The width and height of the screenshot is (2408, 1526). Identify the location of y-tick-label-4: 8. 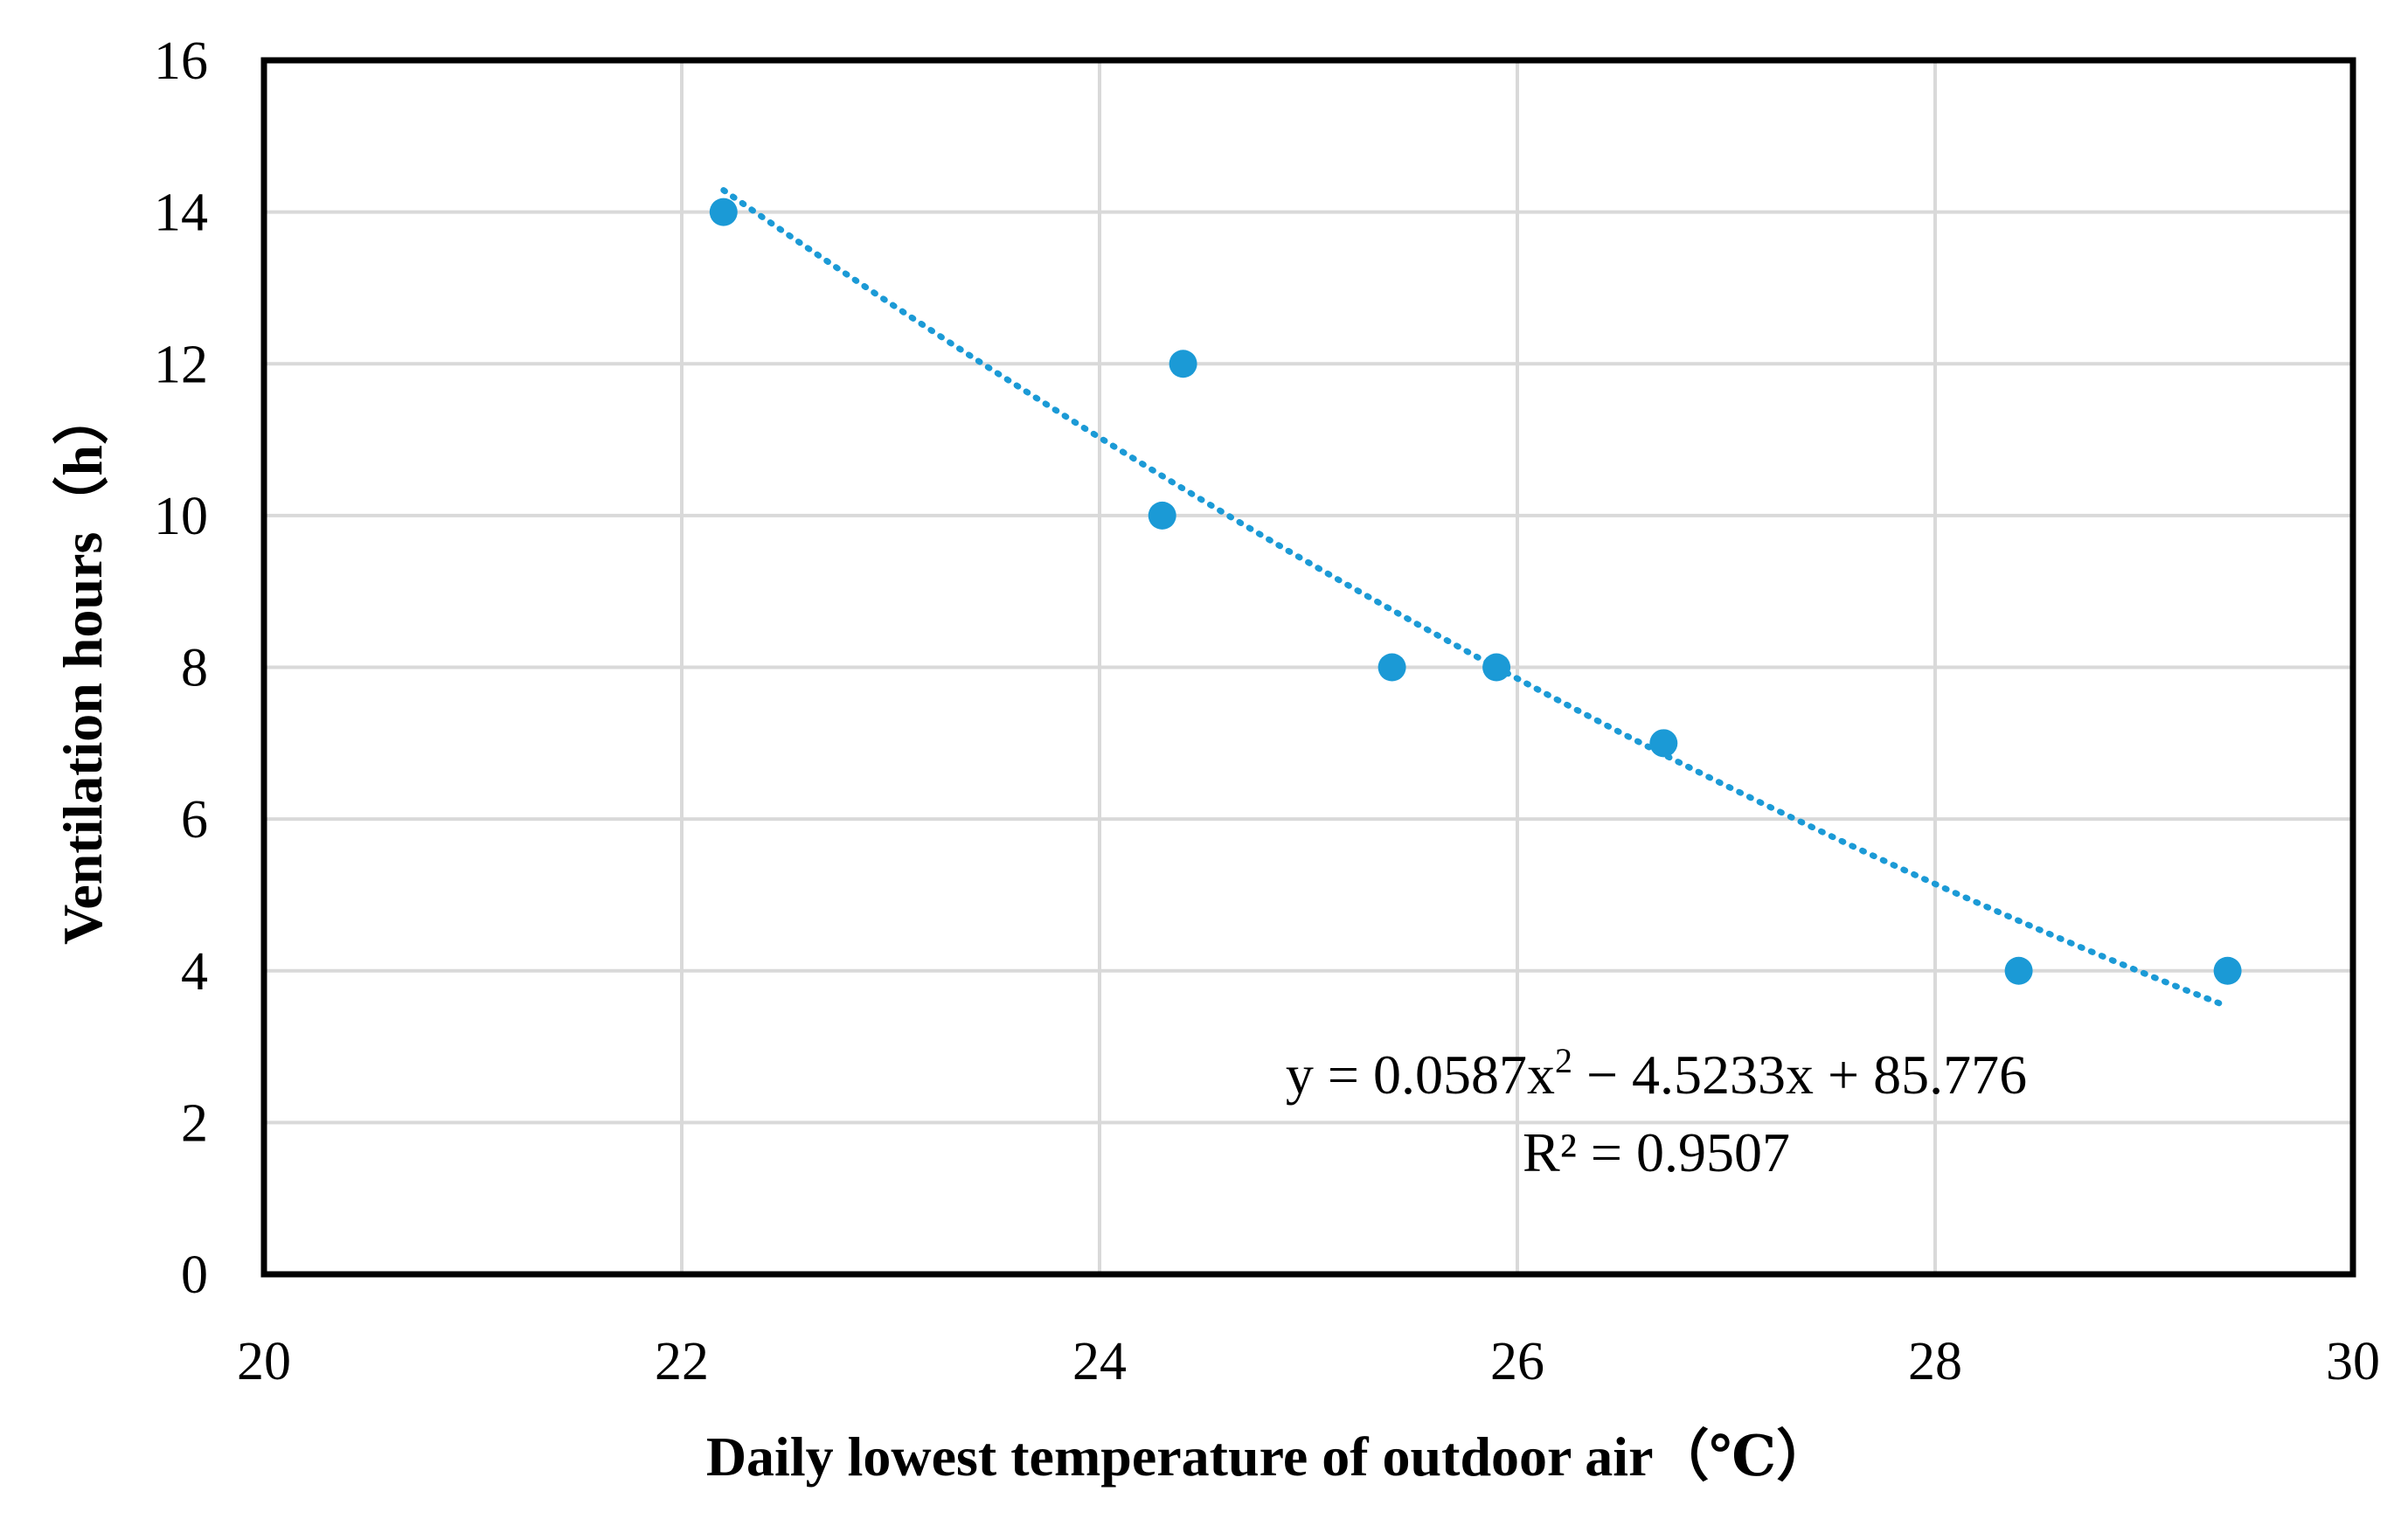
(194, 668).